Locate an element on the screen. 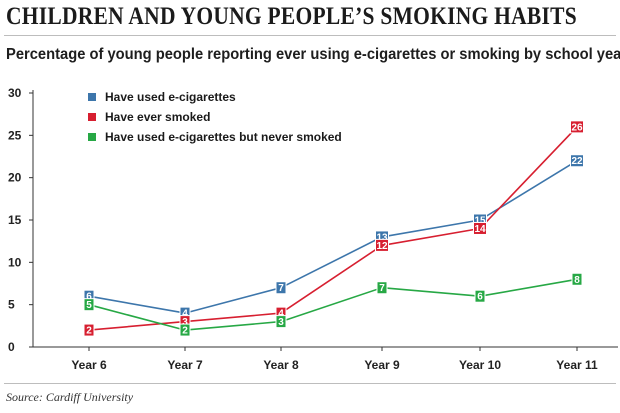  data-point: 5 is located at coordinates (89, 305).